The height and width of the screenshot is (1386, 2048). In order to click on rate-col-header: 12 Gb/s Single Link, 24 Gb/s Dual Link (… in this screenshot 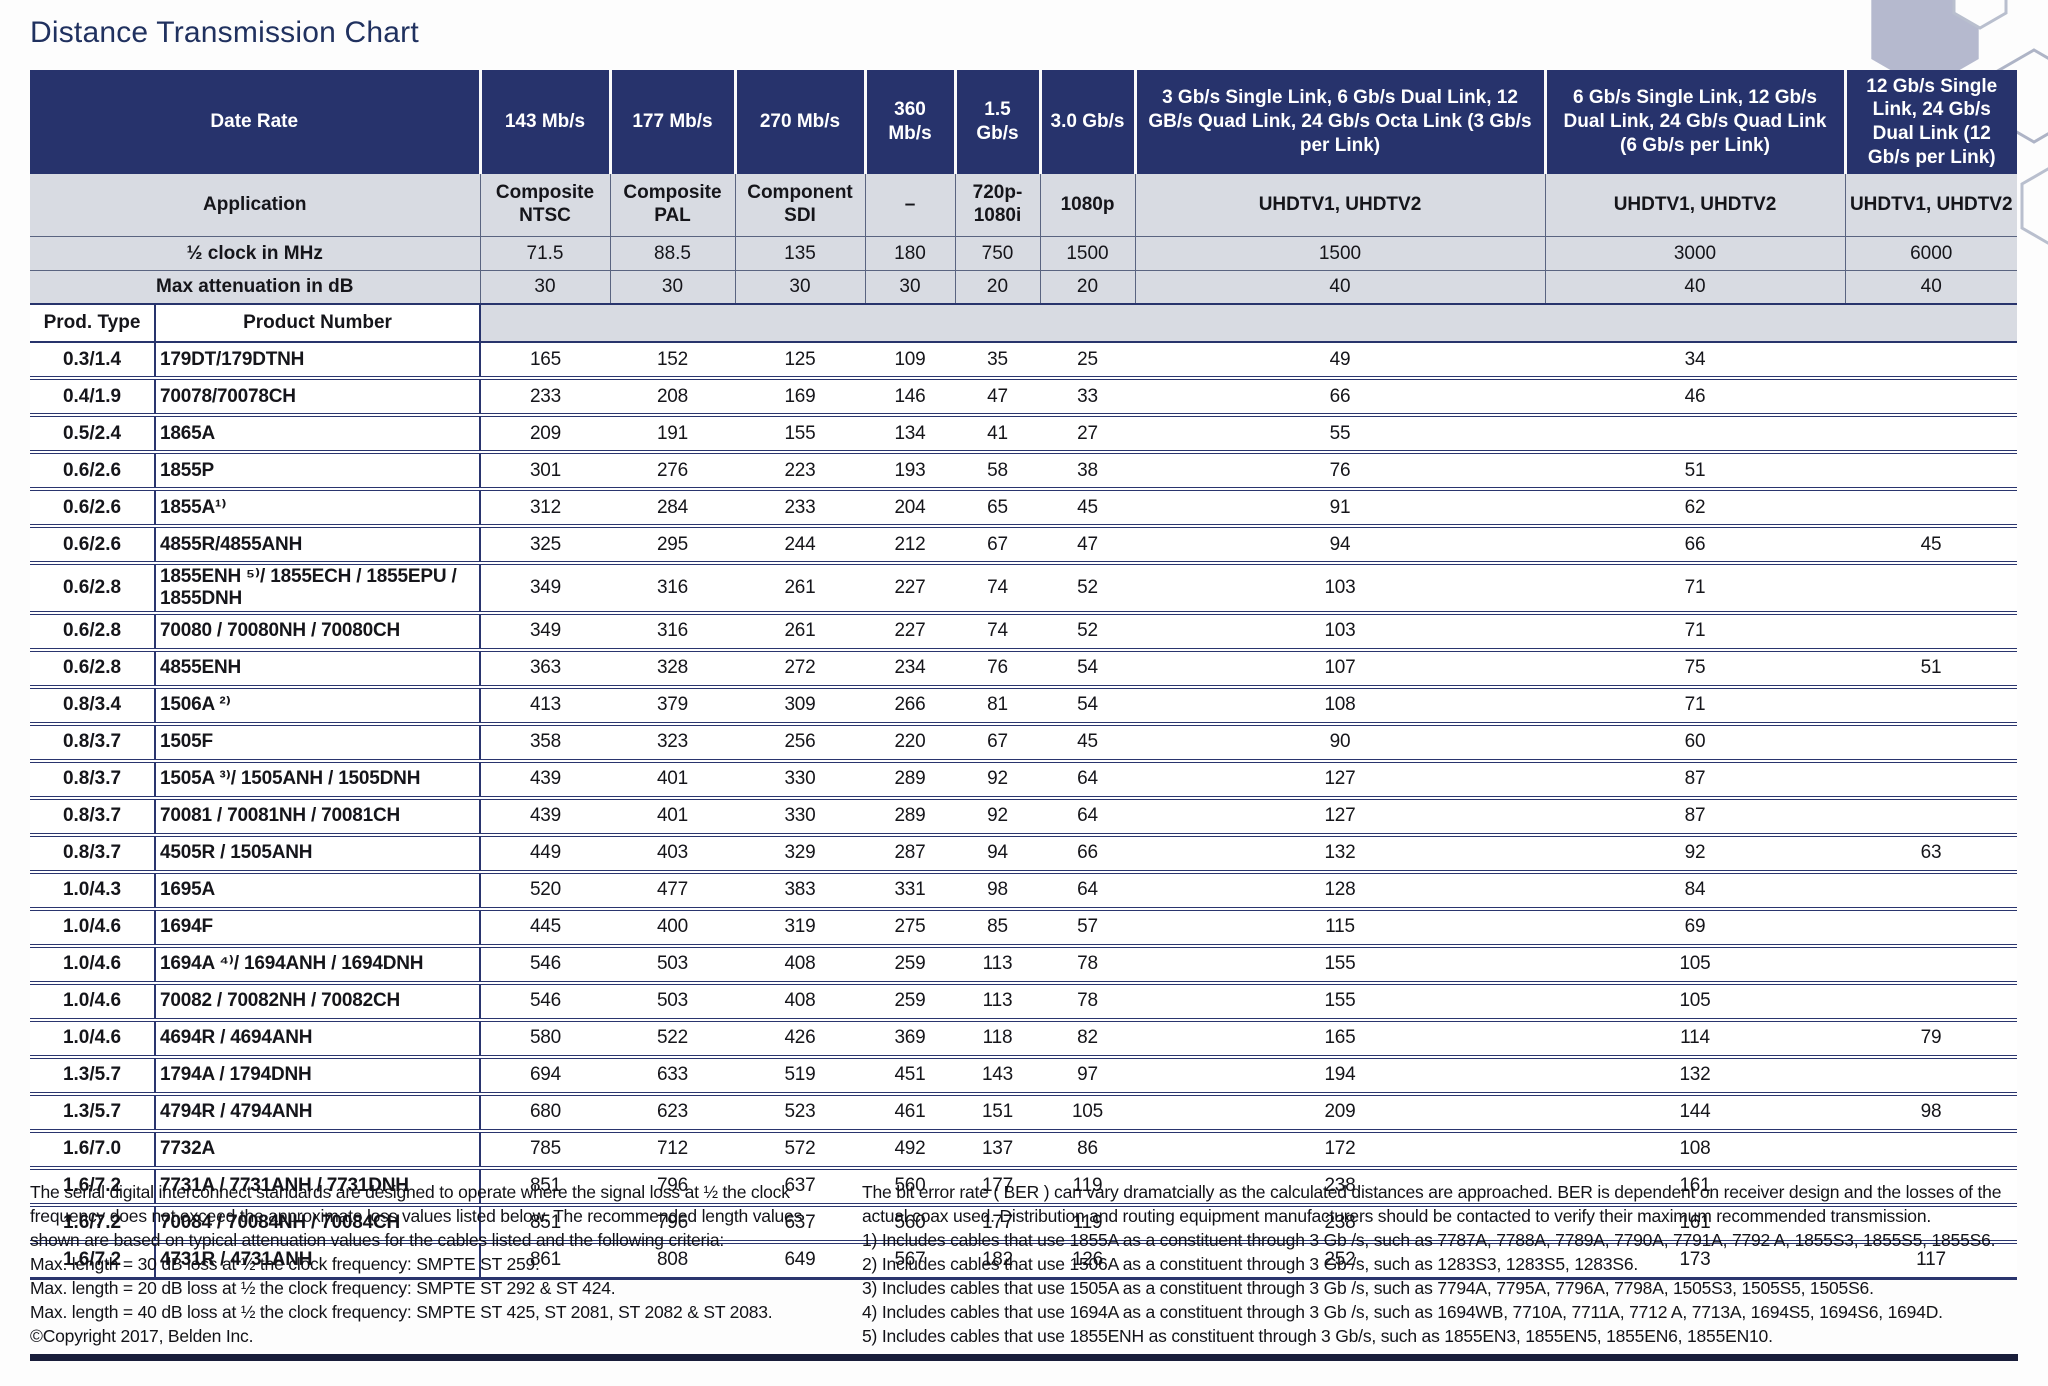, I will do `click(1930, 122)`.